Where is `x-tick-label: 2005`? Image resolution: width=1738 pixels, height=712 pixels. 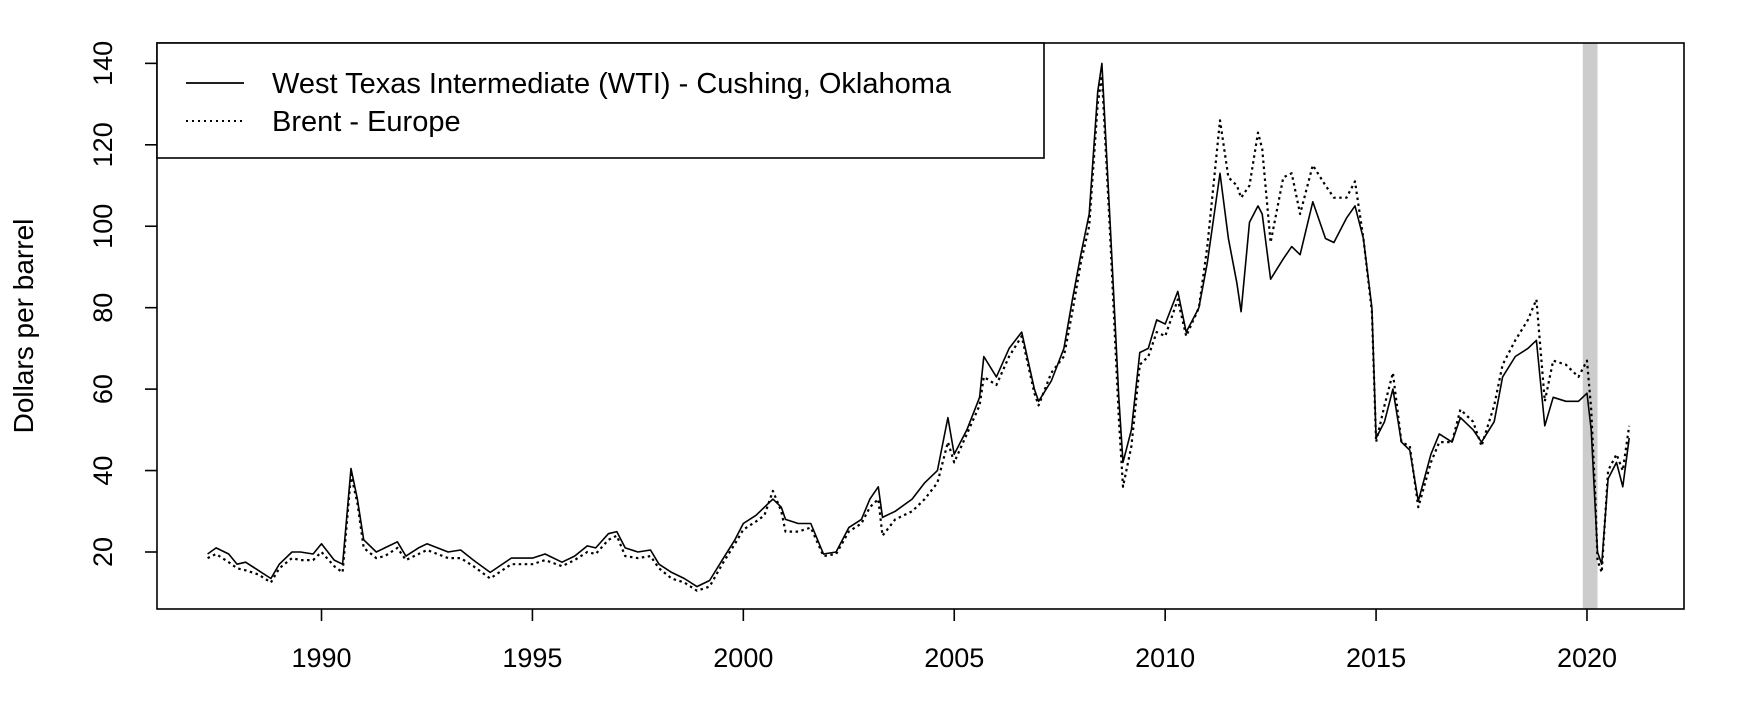
x-tick-label: 2005 is located at coordinates (954, 658).